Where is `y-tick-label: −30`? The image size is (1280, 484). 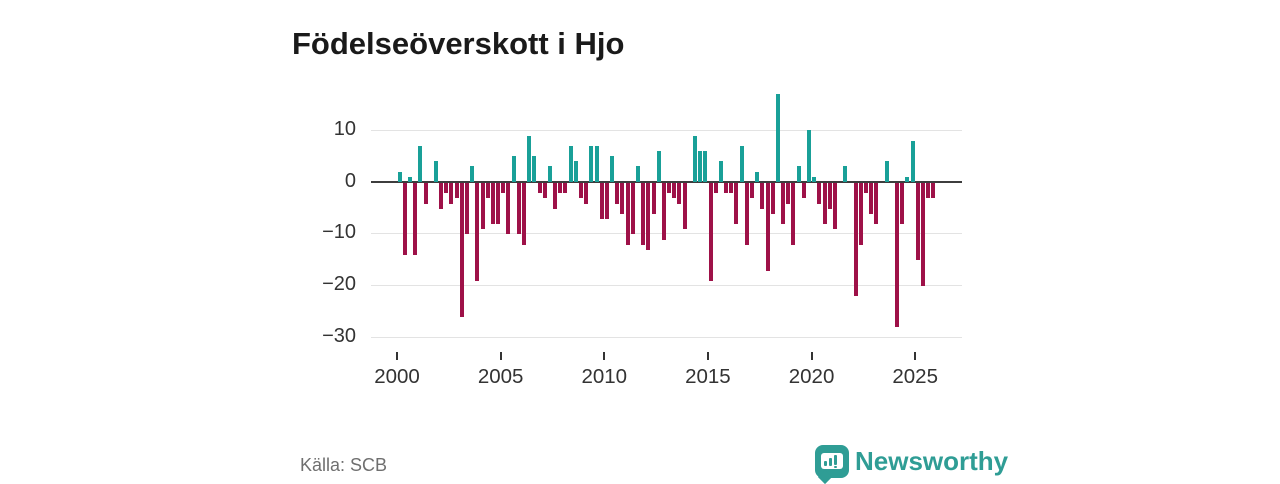 y-tick-label: −30 is located at coordinates (339, 335).